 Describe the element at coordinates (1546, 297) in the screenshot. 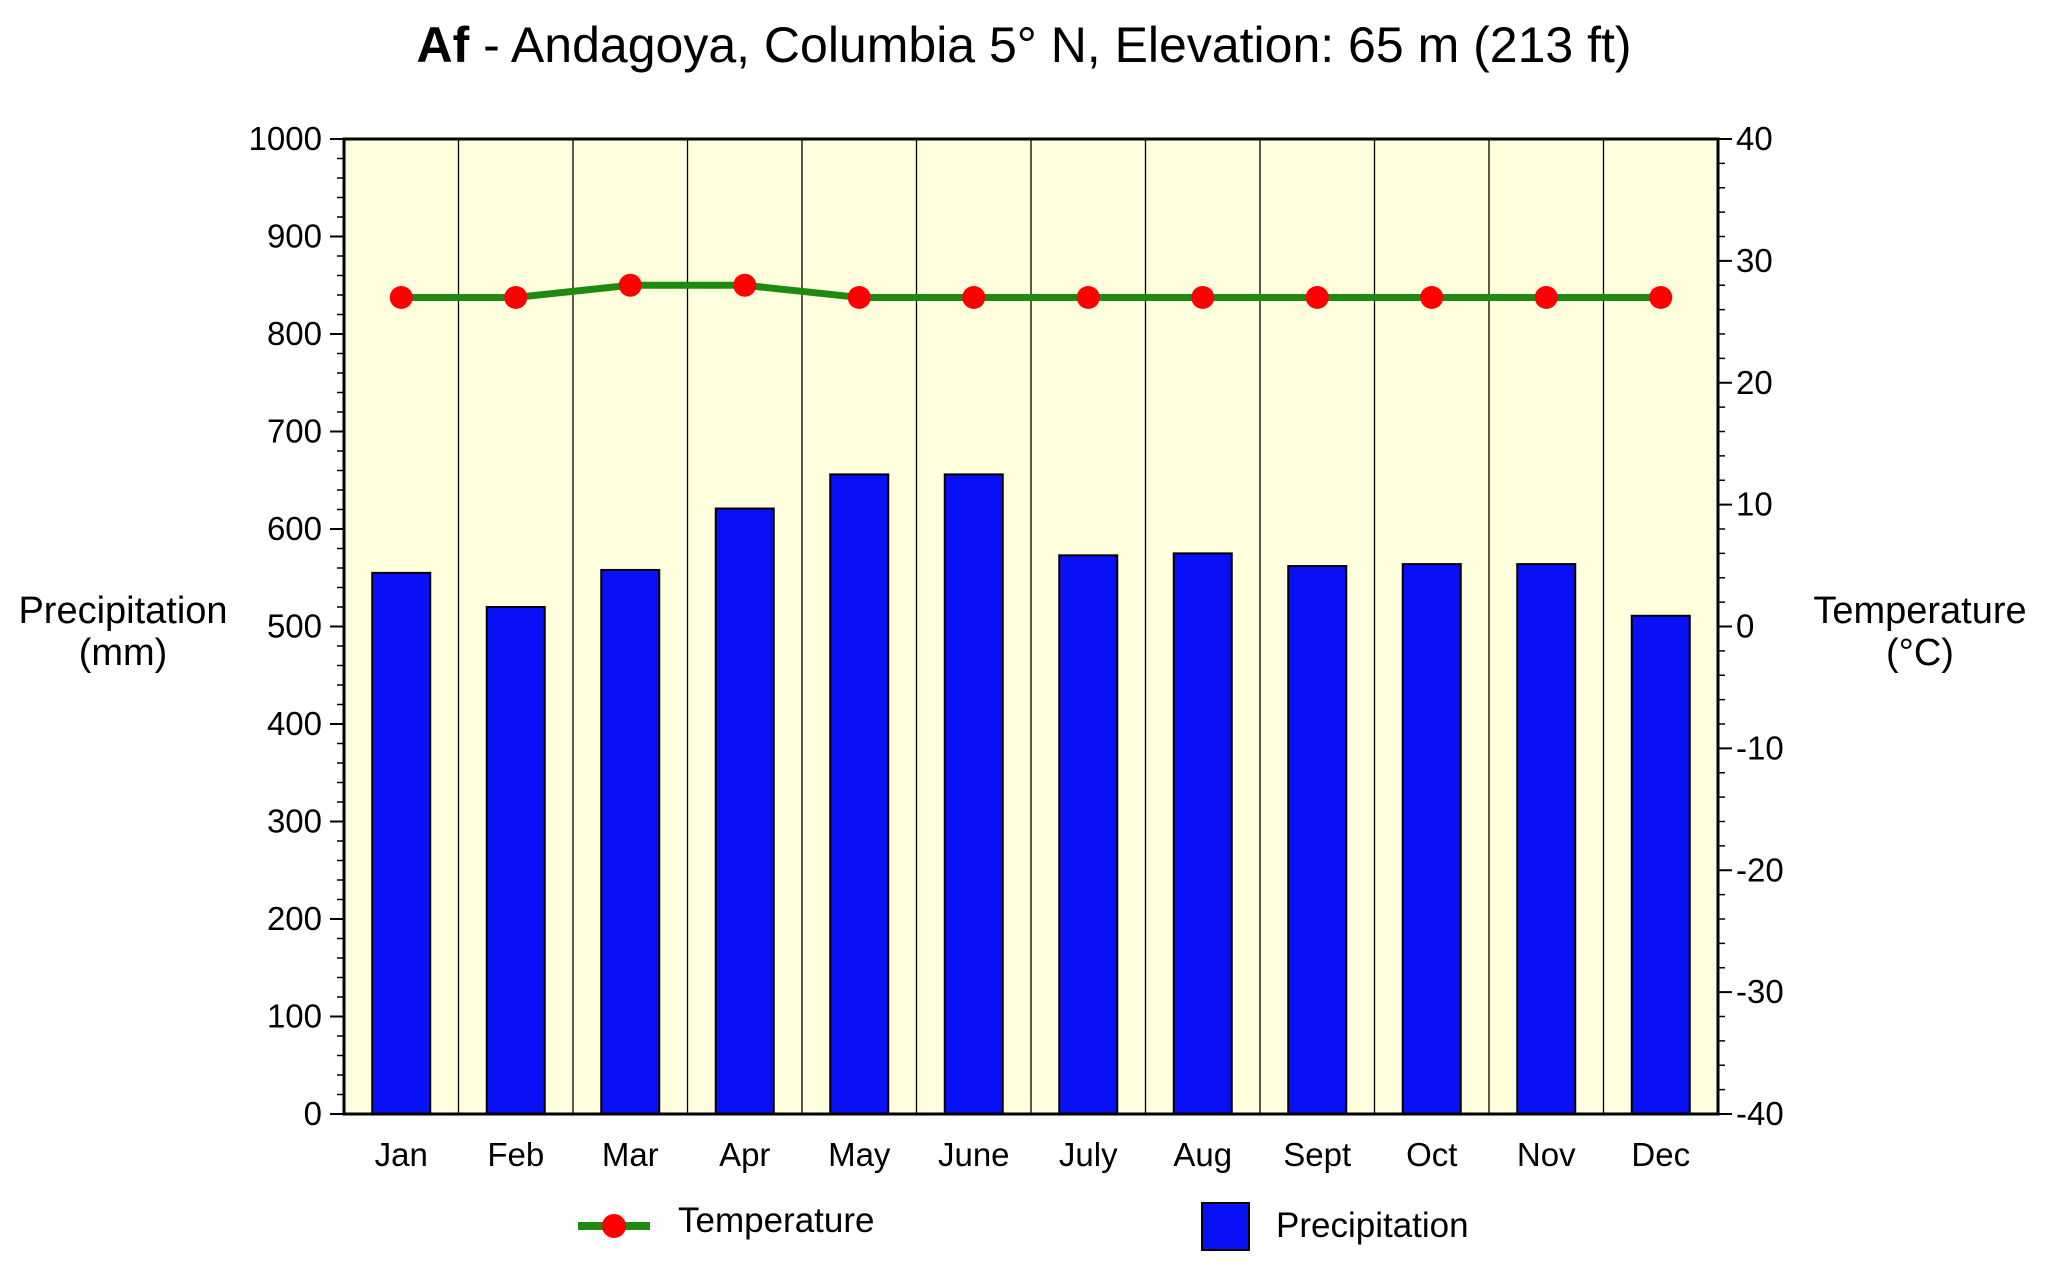

I see `temperature-point-nov` at that location.